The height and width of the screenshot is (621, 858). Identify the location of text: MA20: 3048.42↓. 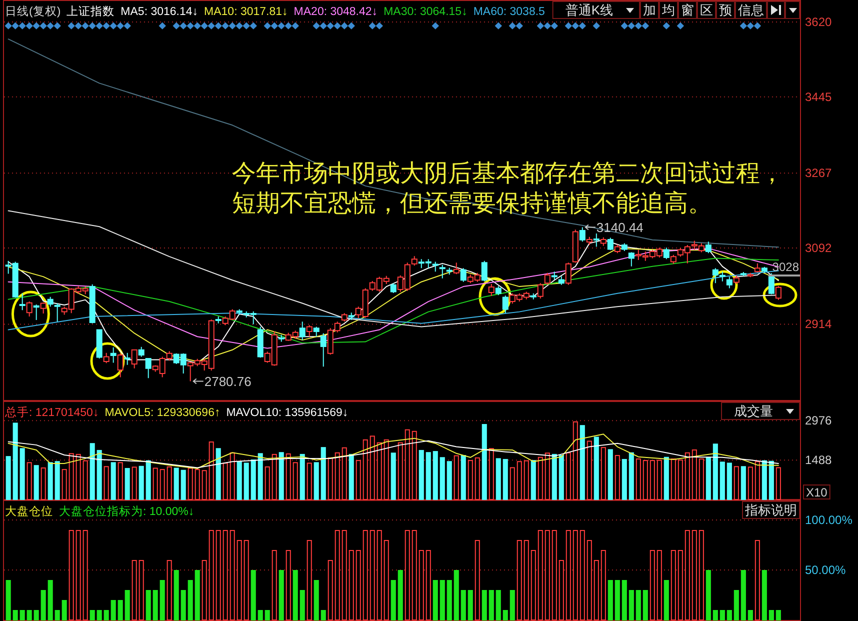
(336, 12).